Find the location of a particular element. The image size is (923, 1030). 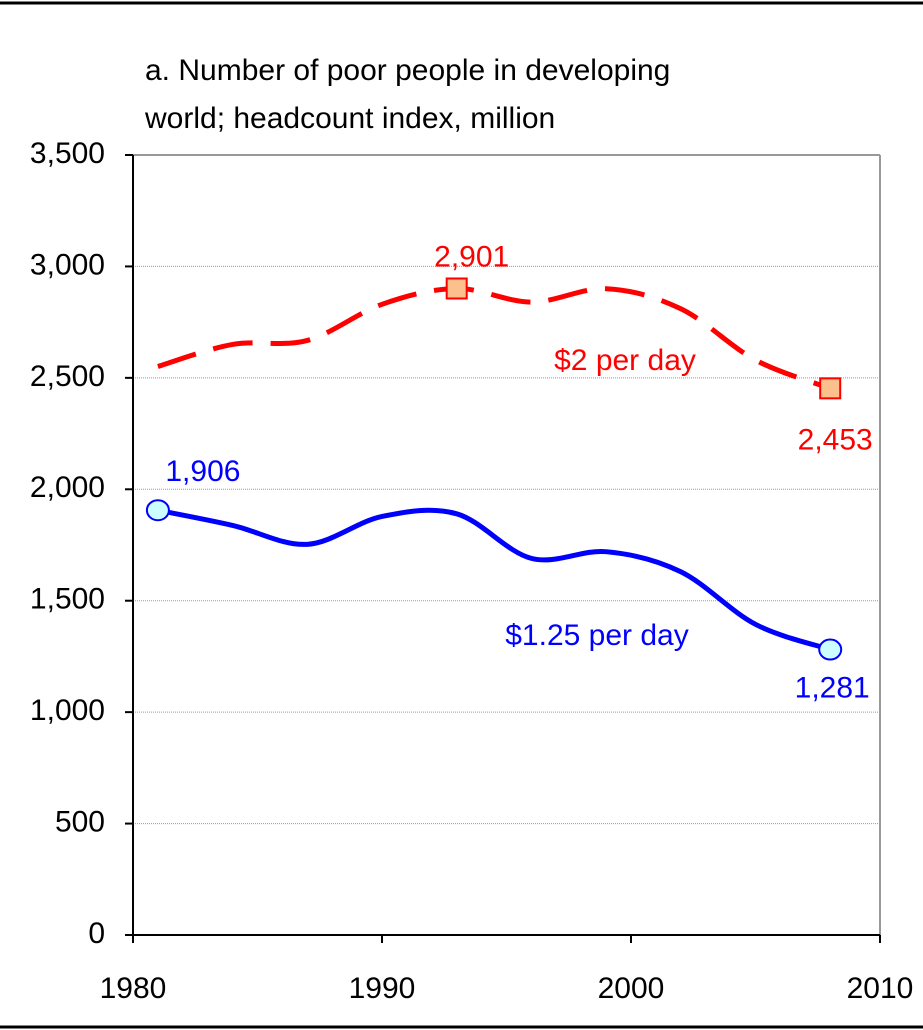

chart-title: a. Number of poor people in developing is located at coordinates (407, 70).